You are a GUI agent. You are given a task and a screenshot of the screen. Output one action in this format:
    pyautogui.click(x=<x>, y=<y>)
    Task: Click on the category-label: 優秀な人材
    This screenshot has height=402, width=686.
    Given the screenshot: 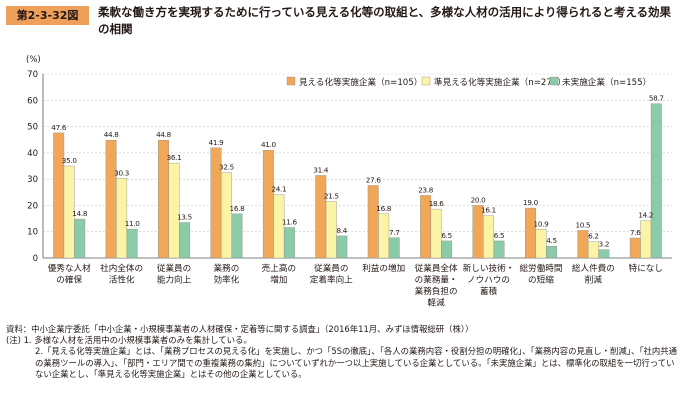 What is the action you would take?
    pyautogui.click(x=69, y=268)
    